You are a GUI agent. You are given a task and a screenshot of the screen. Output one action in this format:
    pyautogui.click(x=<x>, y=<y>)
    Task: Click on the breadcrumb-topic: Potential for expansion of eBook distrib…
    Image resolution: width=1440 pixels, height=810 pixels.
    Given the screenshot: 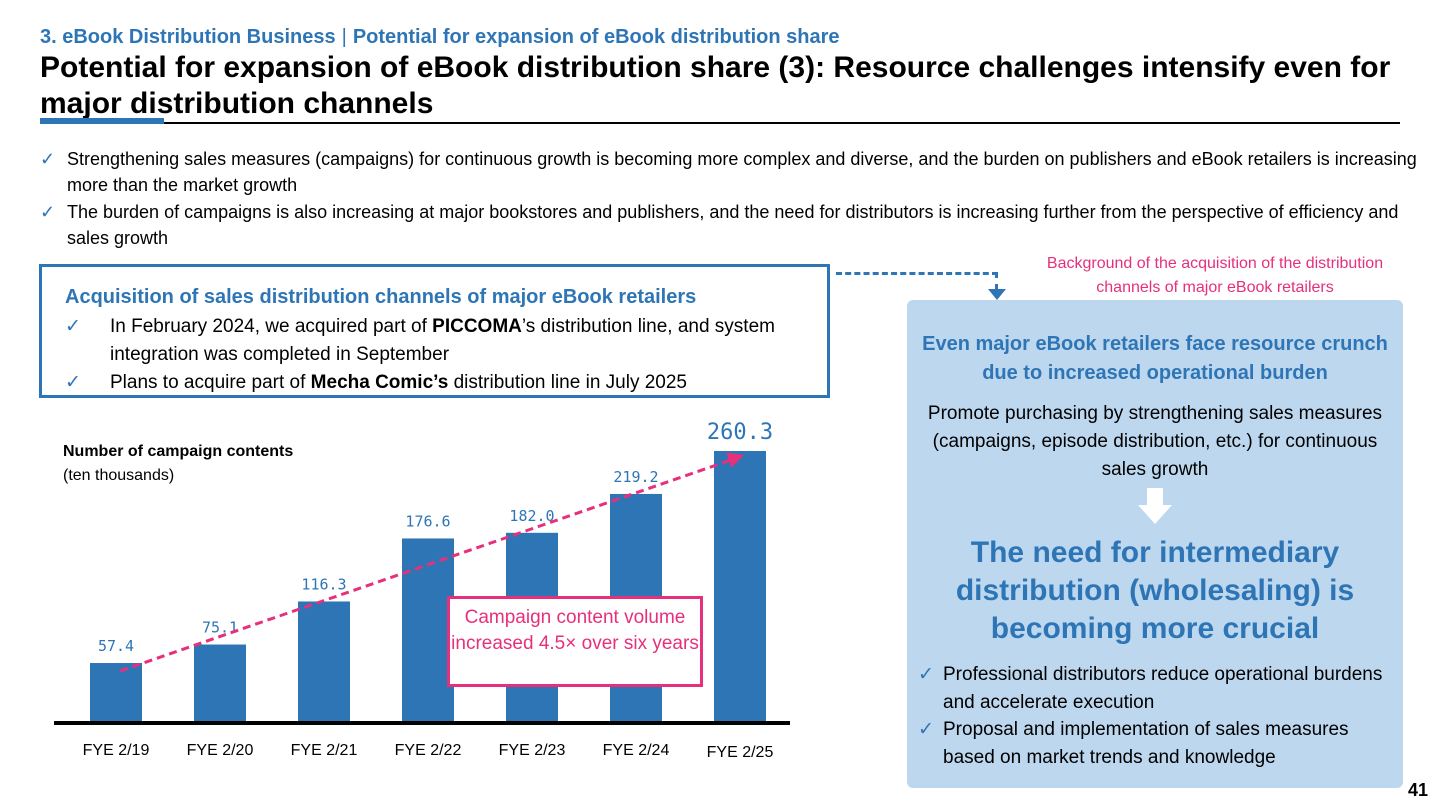 What is the action you would take?
    pyautogui.click(x=596, y=37)
    